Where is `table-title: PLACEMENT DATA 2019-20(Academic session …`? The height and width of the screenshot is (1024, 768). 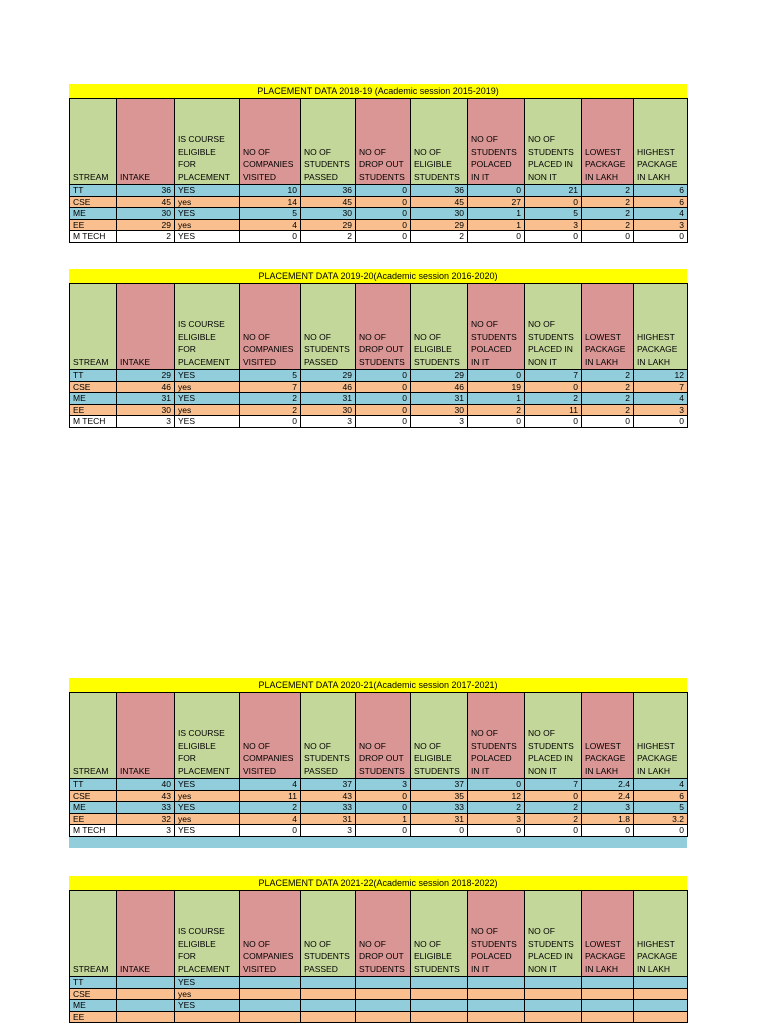
table-title: PLACEMENT DATA 2019-20(Academic session … is located at coordinates (378, 276).